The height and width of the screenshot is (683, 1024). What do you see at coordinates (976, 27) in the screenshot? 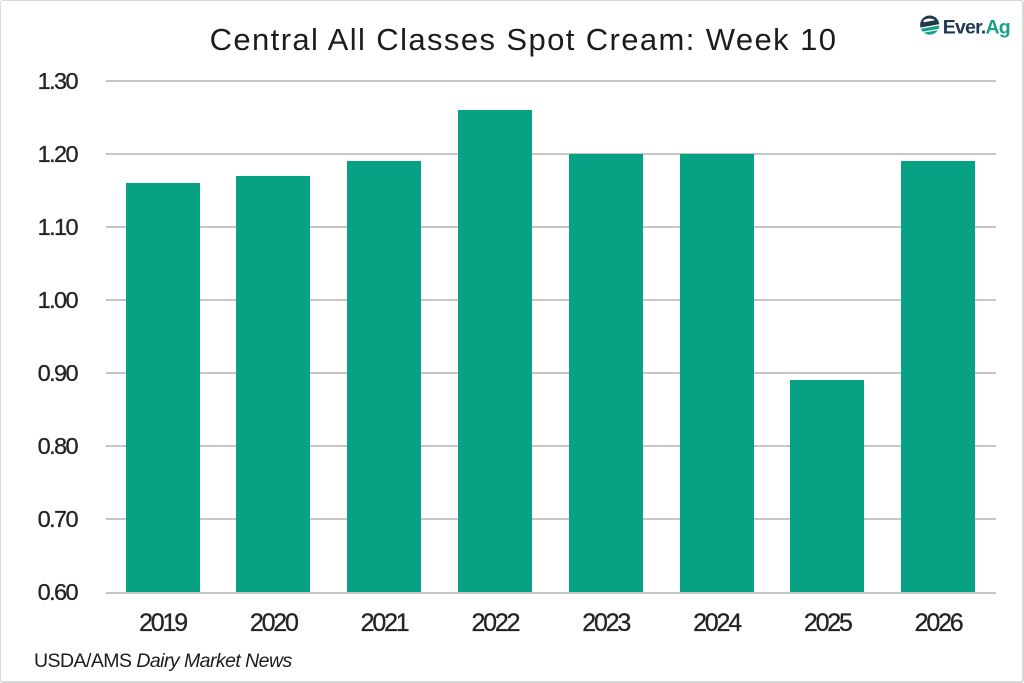
I see `svg-text: Ever.Ag` at bounding box center [976, 27].